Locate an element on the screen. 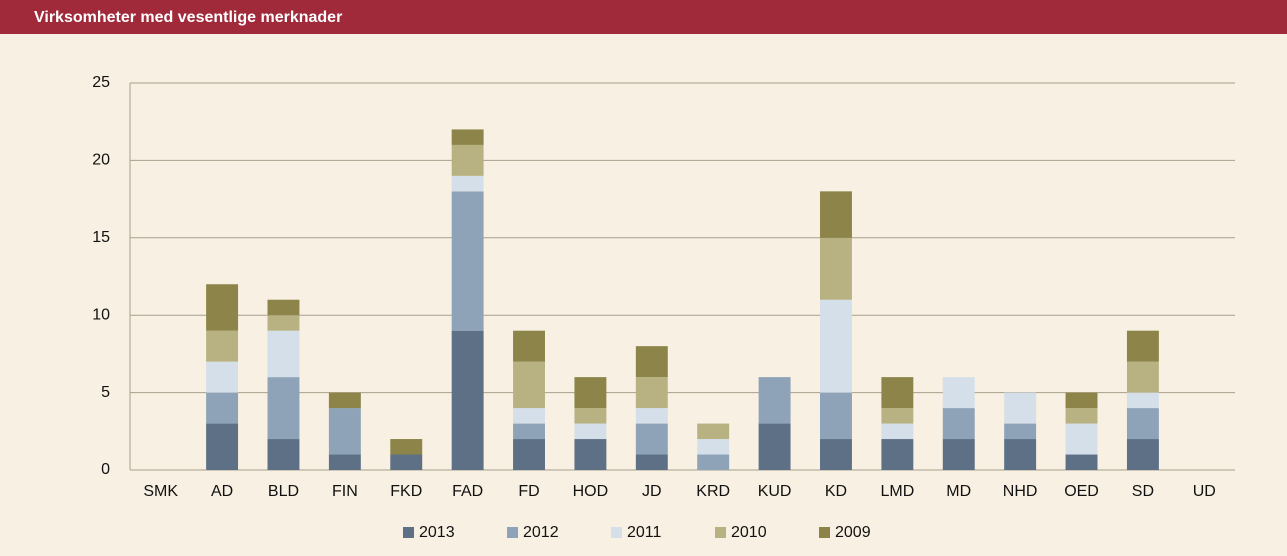 The image size is (1287, 556). y-tick-label: 20 is located at coordinates (101, 160).